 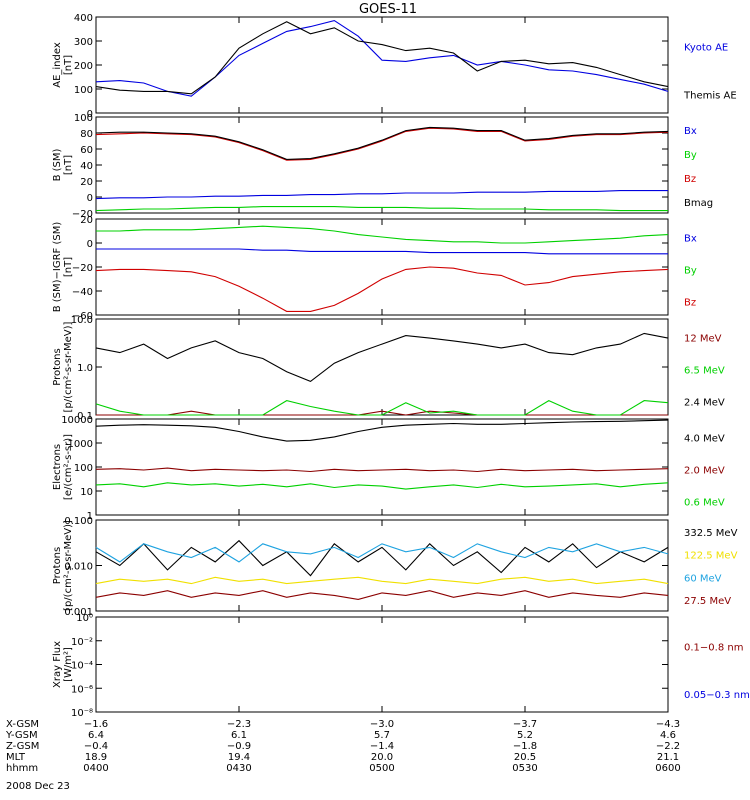 I want to click on x-axis-value: 0500, so click(x=381, y=768).